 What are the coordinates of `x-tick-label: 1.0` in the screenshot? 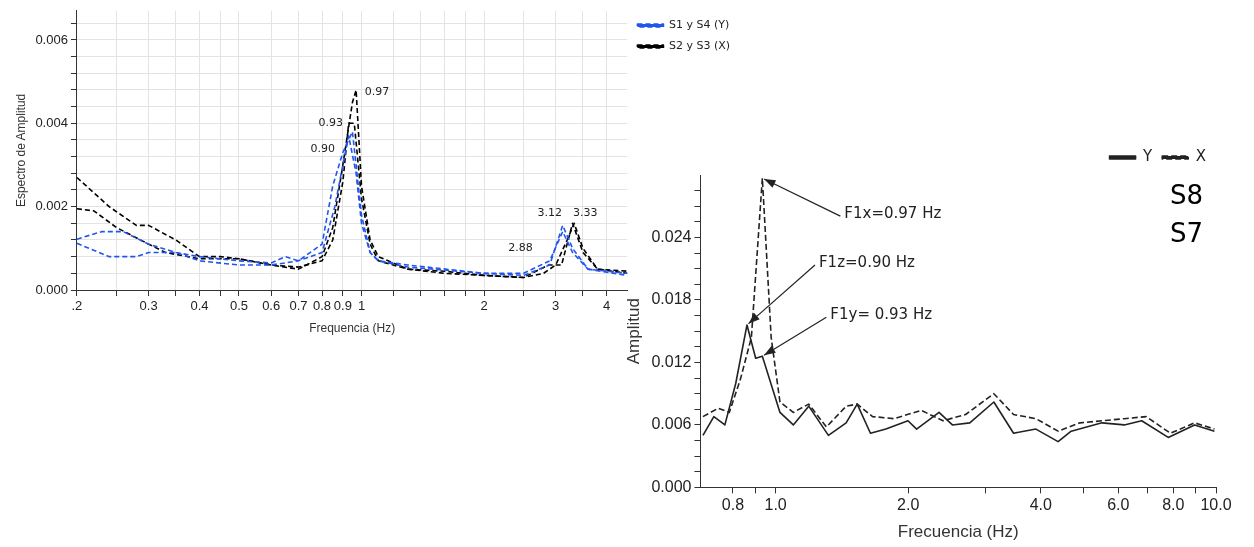 It's located at (775, 505).